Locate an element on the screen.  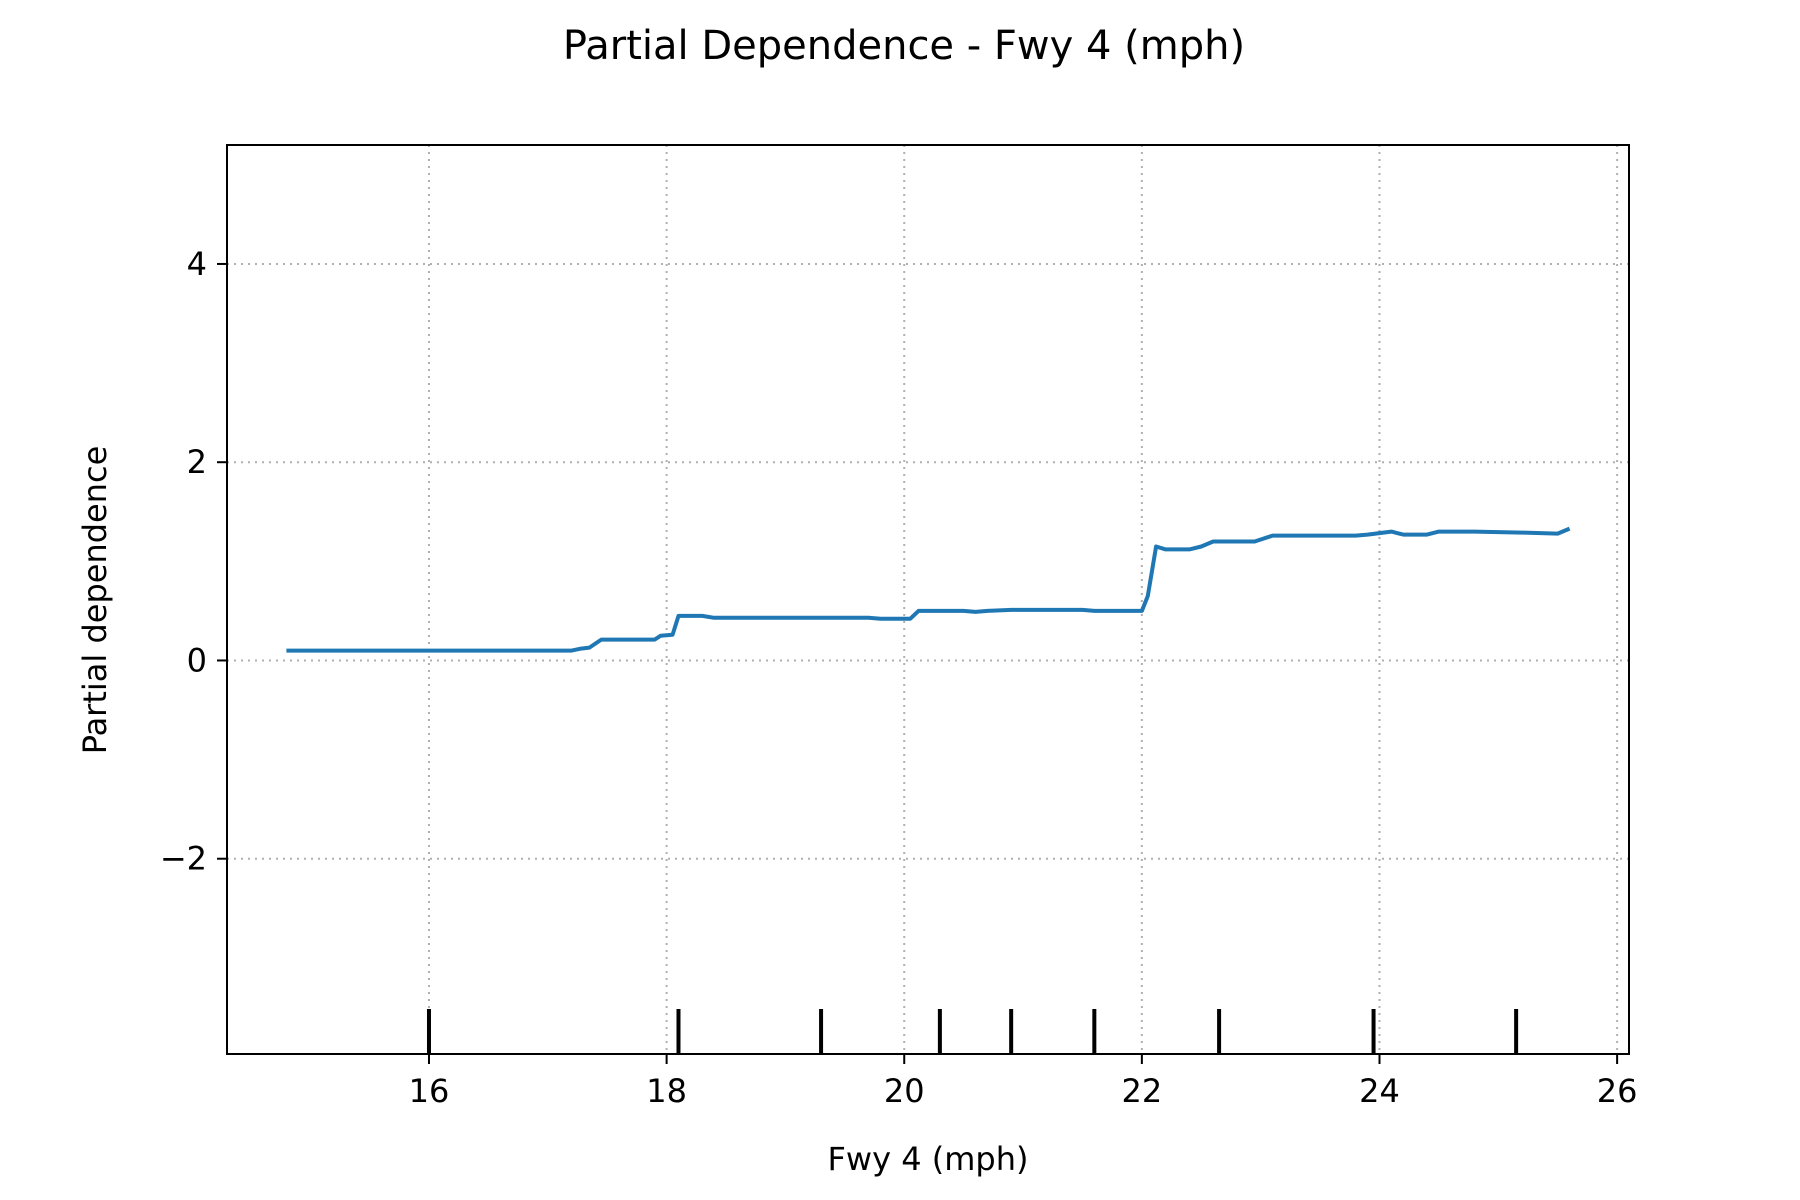
x-tick-label: 24 is located at coordinates (1379, 1091).